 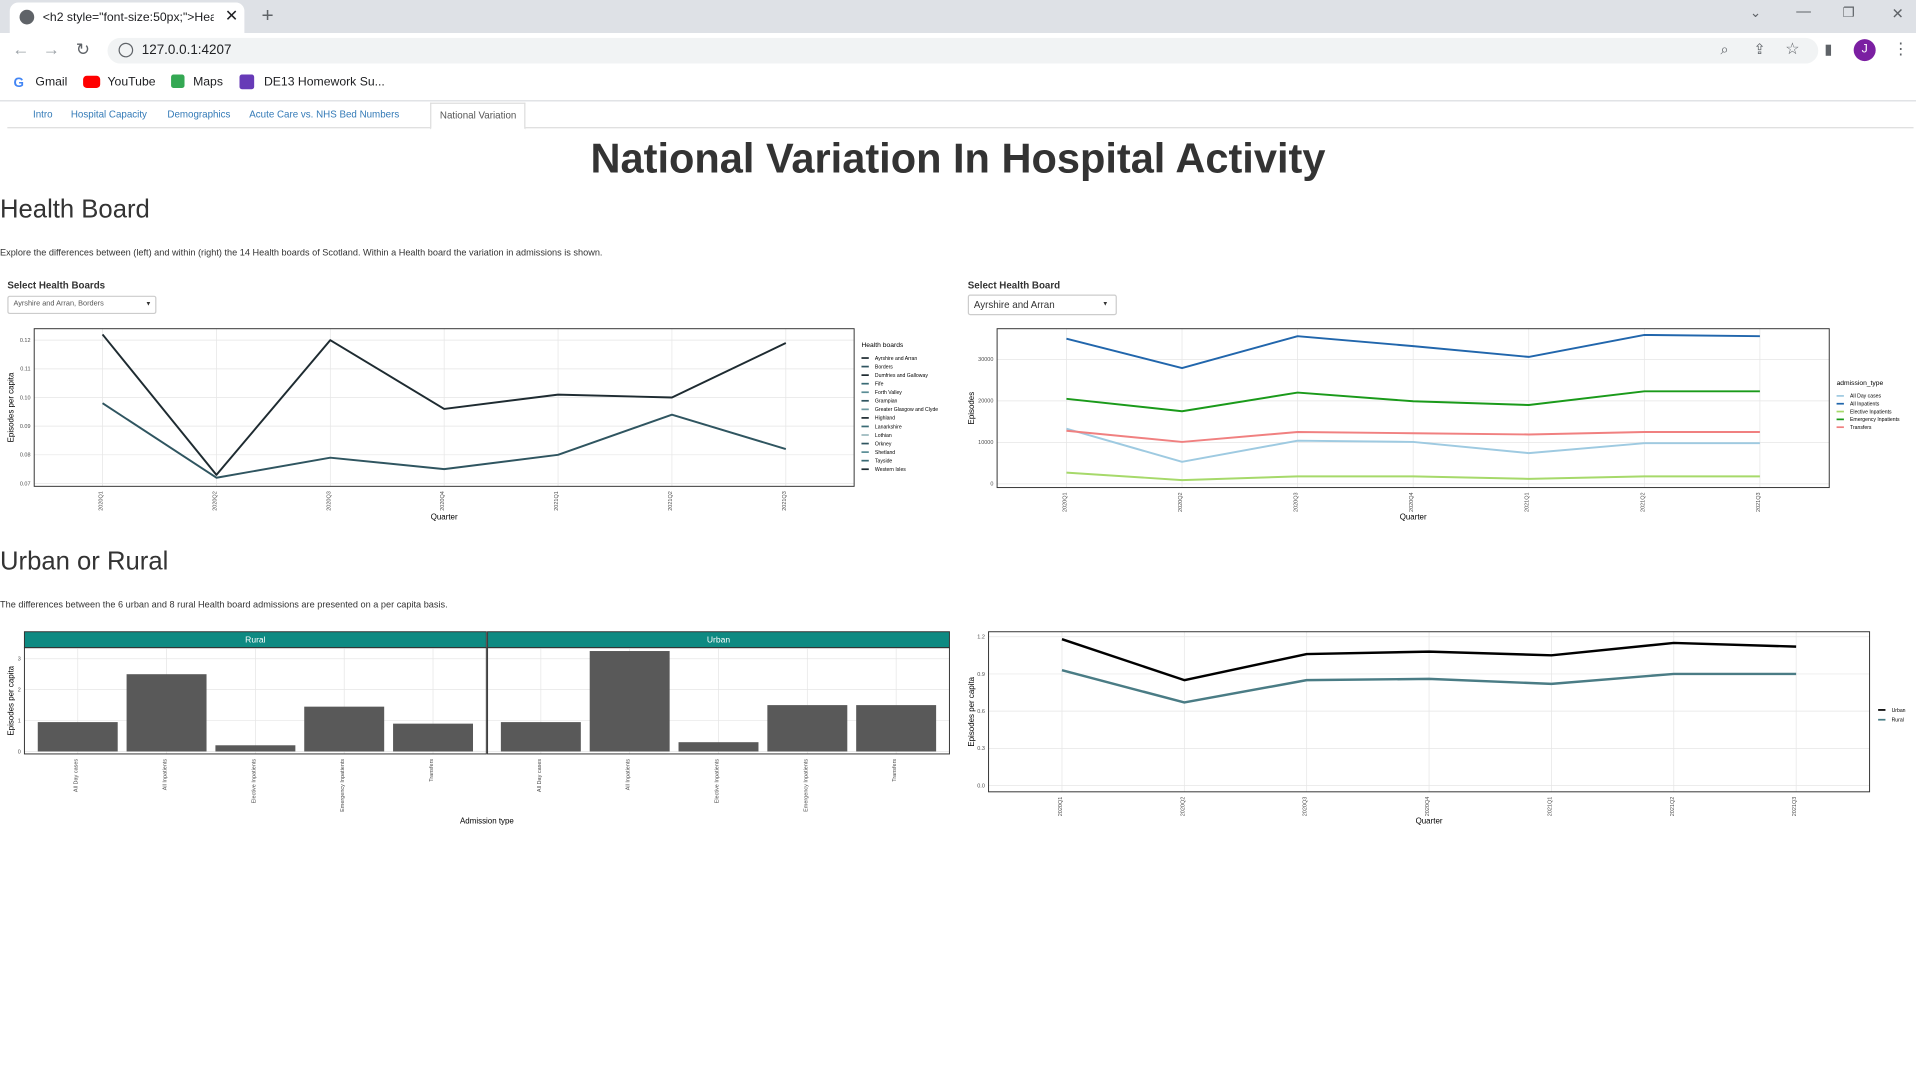 What do you see at coordinates (896, 359) in the screenshot?
I see `legend-label: Ayrshire and Arran` at bounding box center [896, 359].